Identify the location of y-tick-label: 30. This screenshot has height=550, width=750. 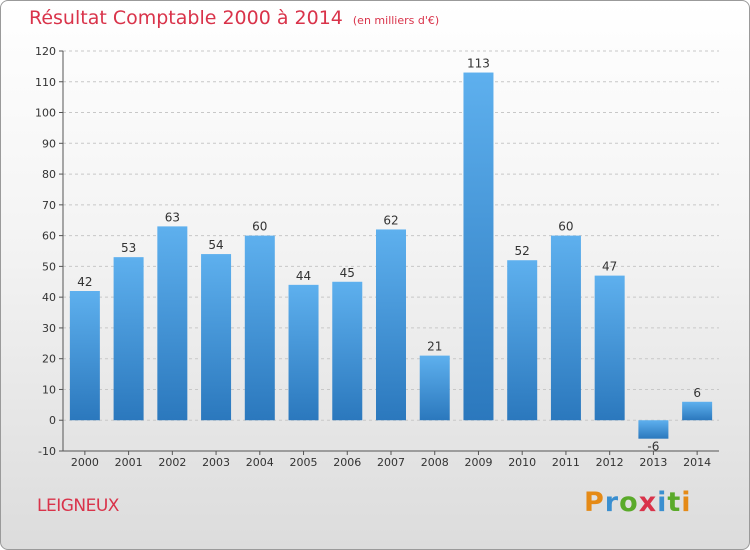
(49, 328).